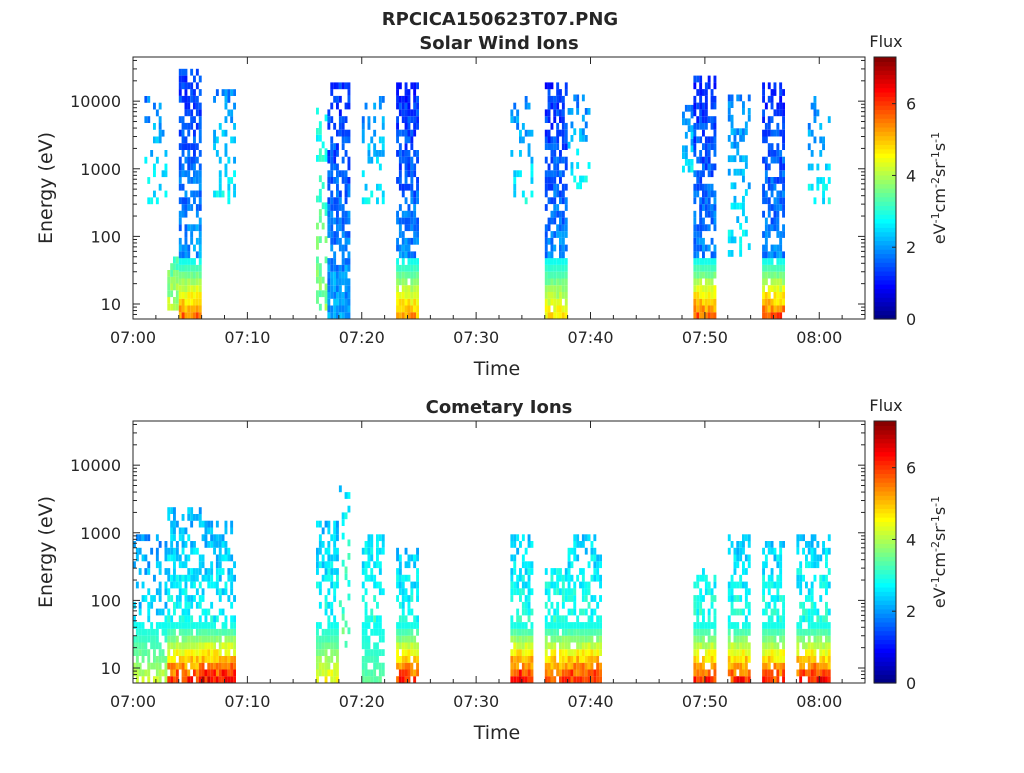 This screenshot has height=773, width=1024. I want to click on colorbar-segment, so click(885, 230).